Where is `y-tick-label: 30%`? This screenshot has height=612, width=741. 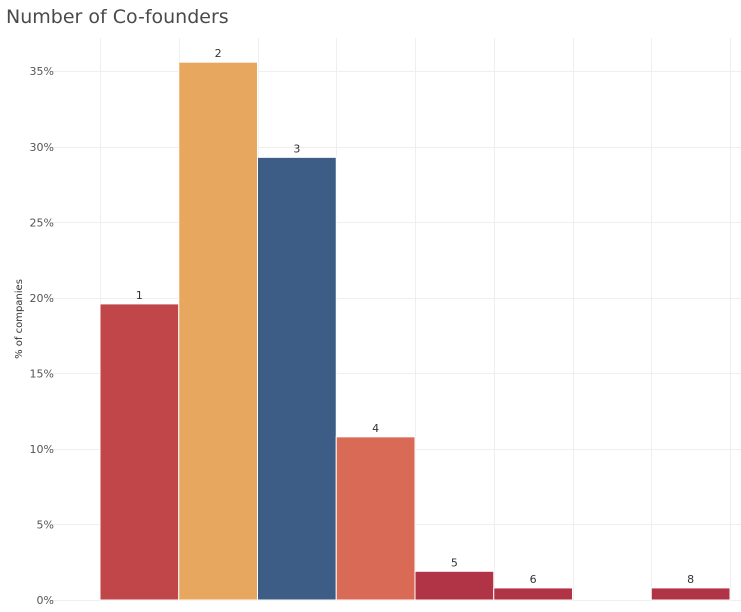
y-tick-label: 30% is located at coordinates (42, 147).